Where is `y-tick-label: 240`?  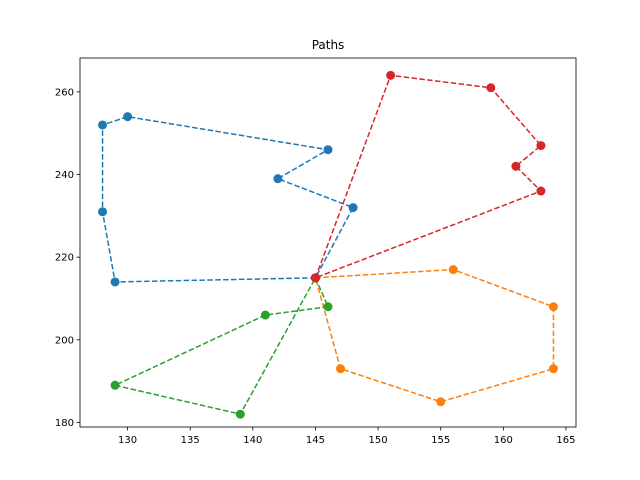 y-tick-label: 240 is located at coordinates (64, 175).